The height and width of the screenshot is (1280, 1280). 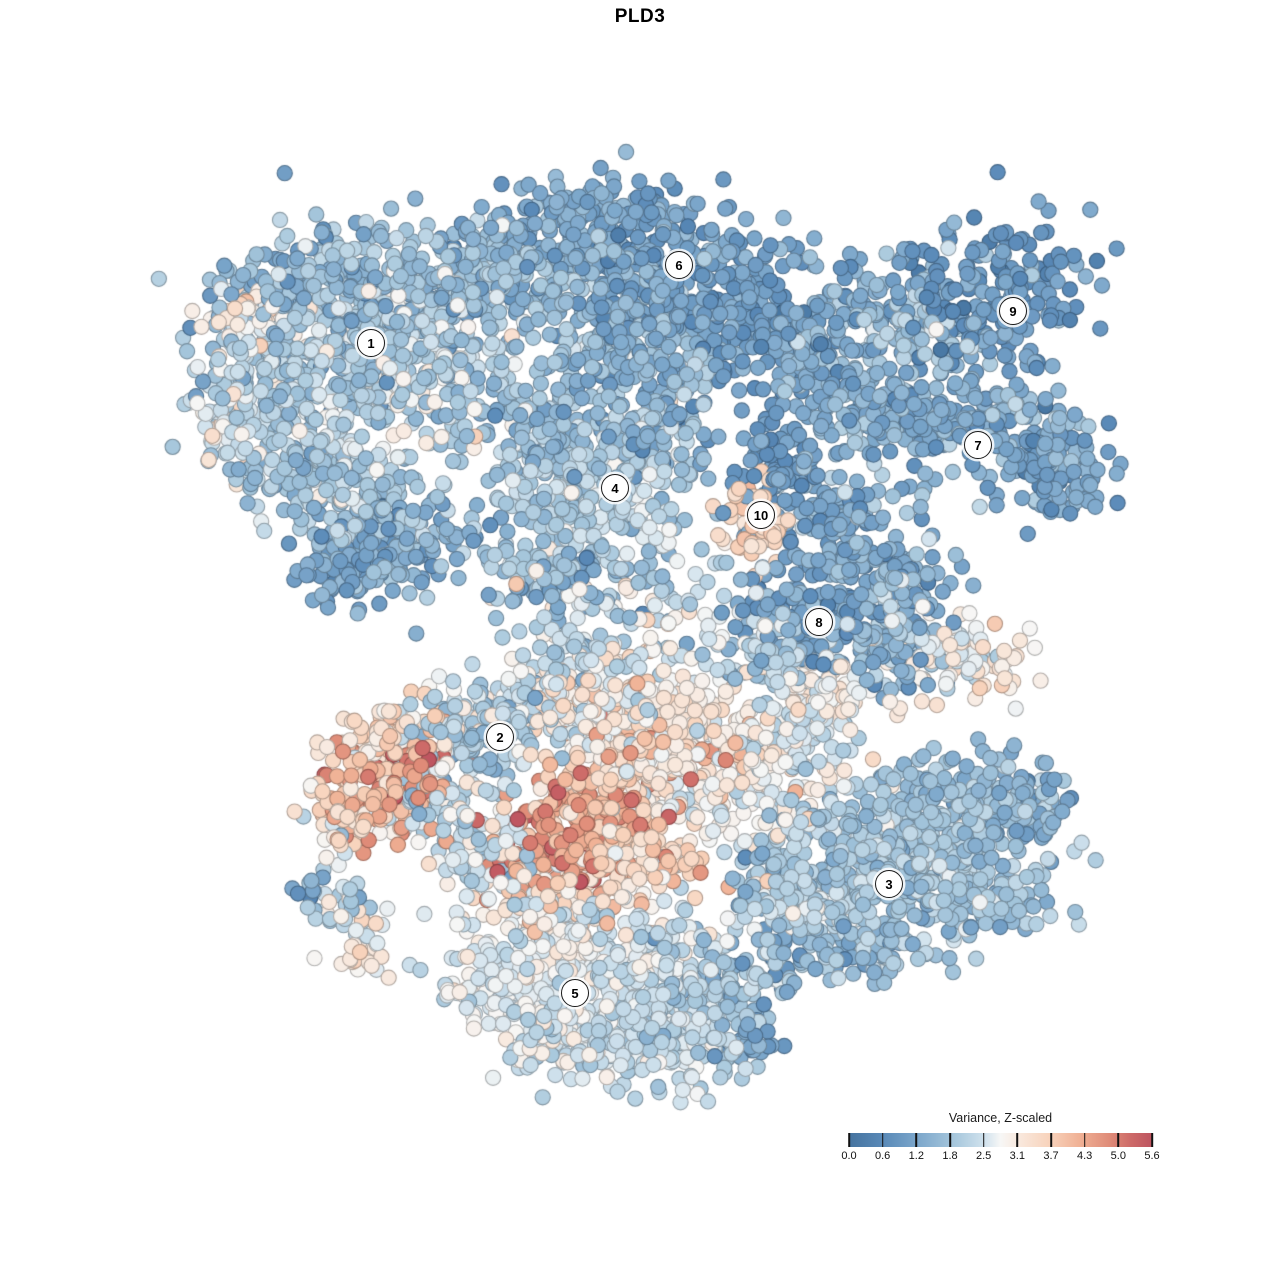 What do you see at coordinates (916, 1156) in the screenshot?
I see `colorbar-tick-label: 1.2` at bounding box center [916, 1156].